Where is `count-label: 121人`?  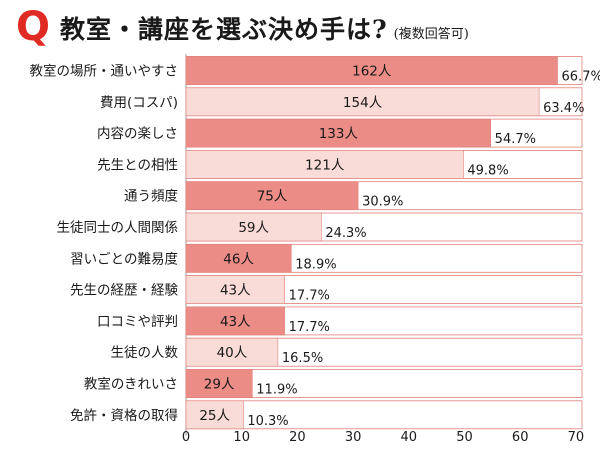 count-label: 121人 is located at coordinates (325, 165).